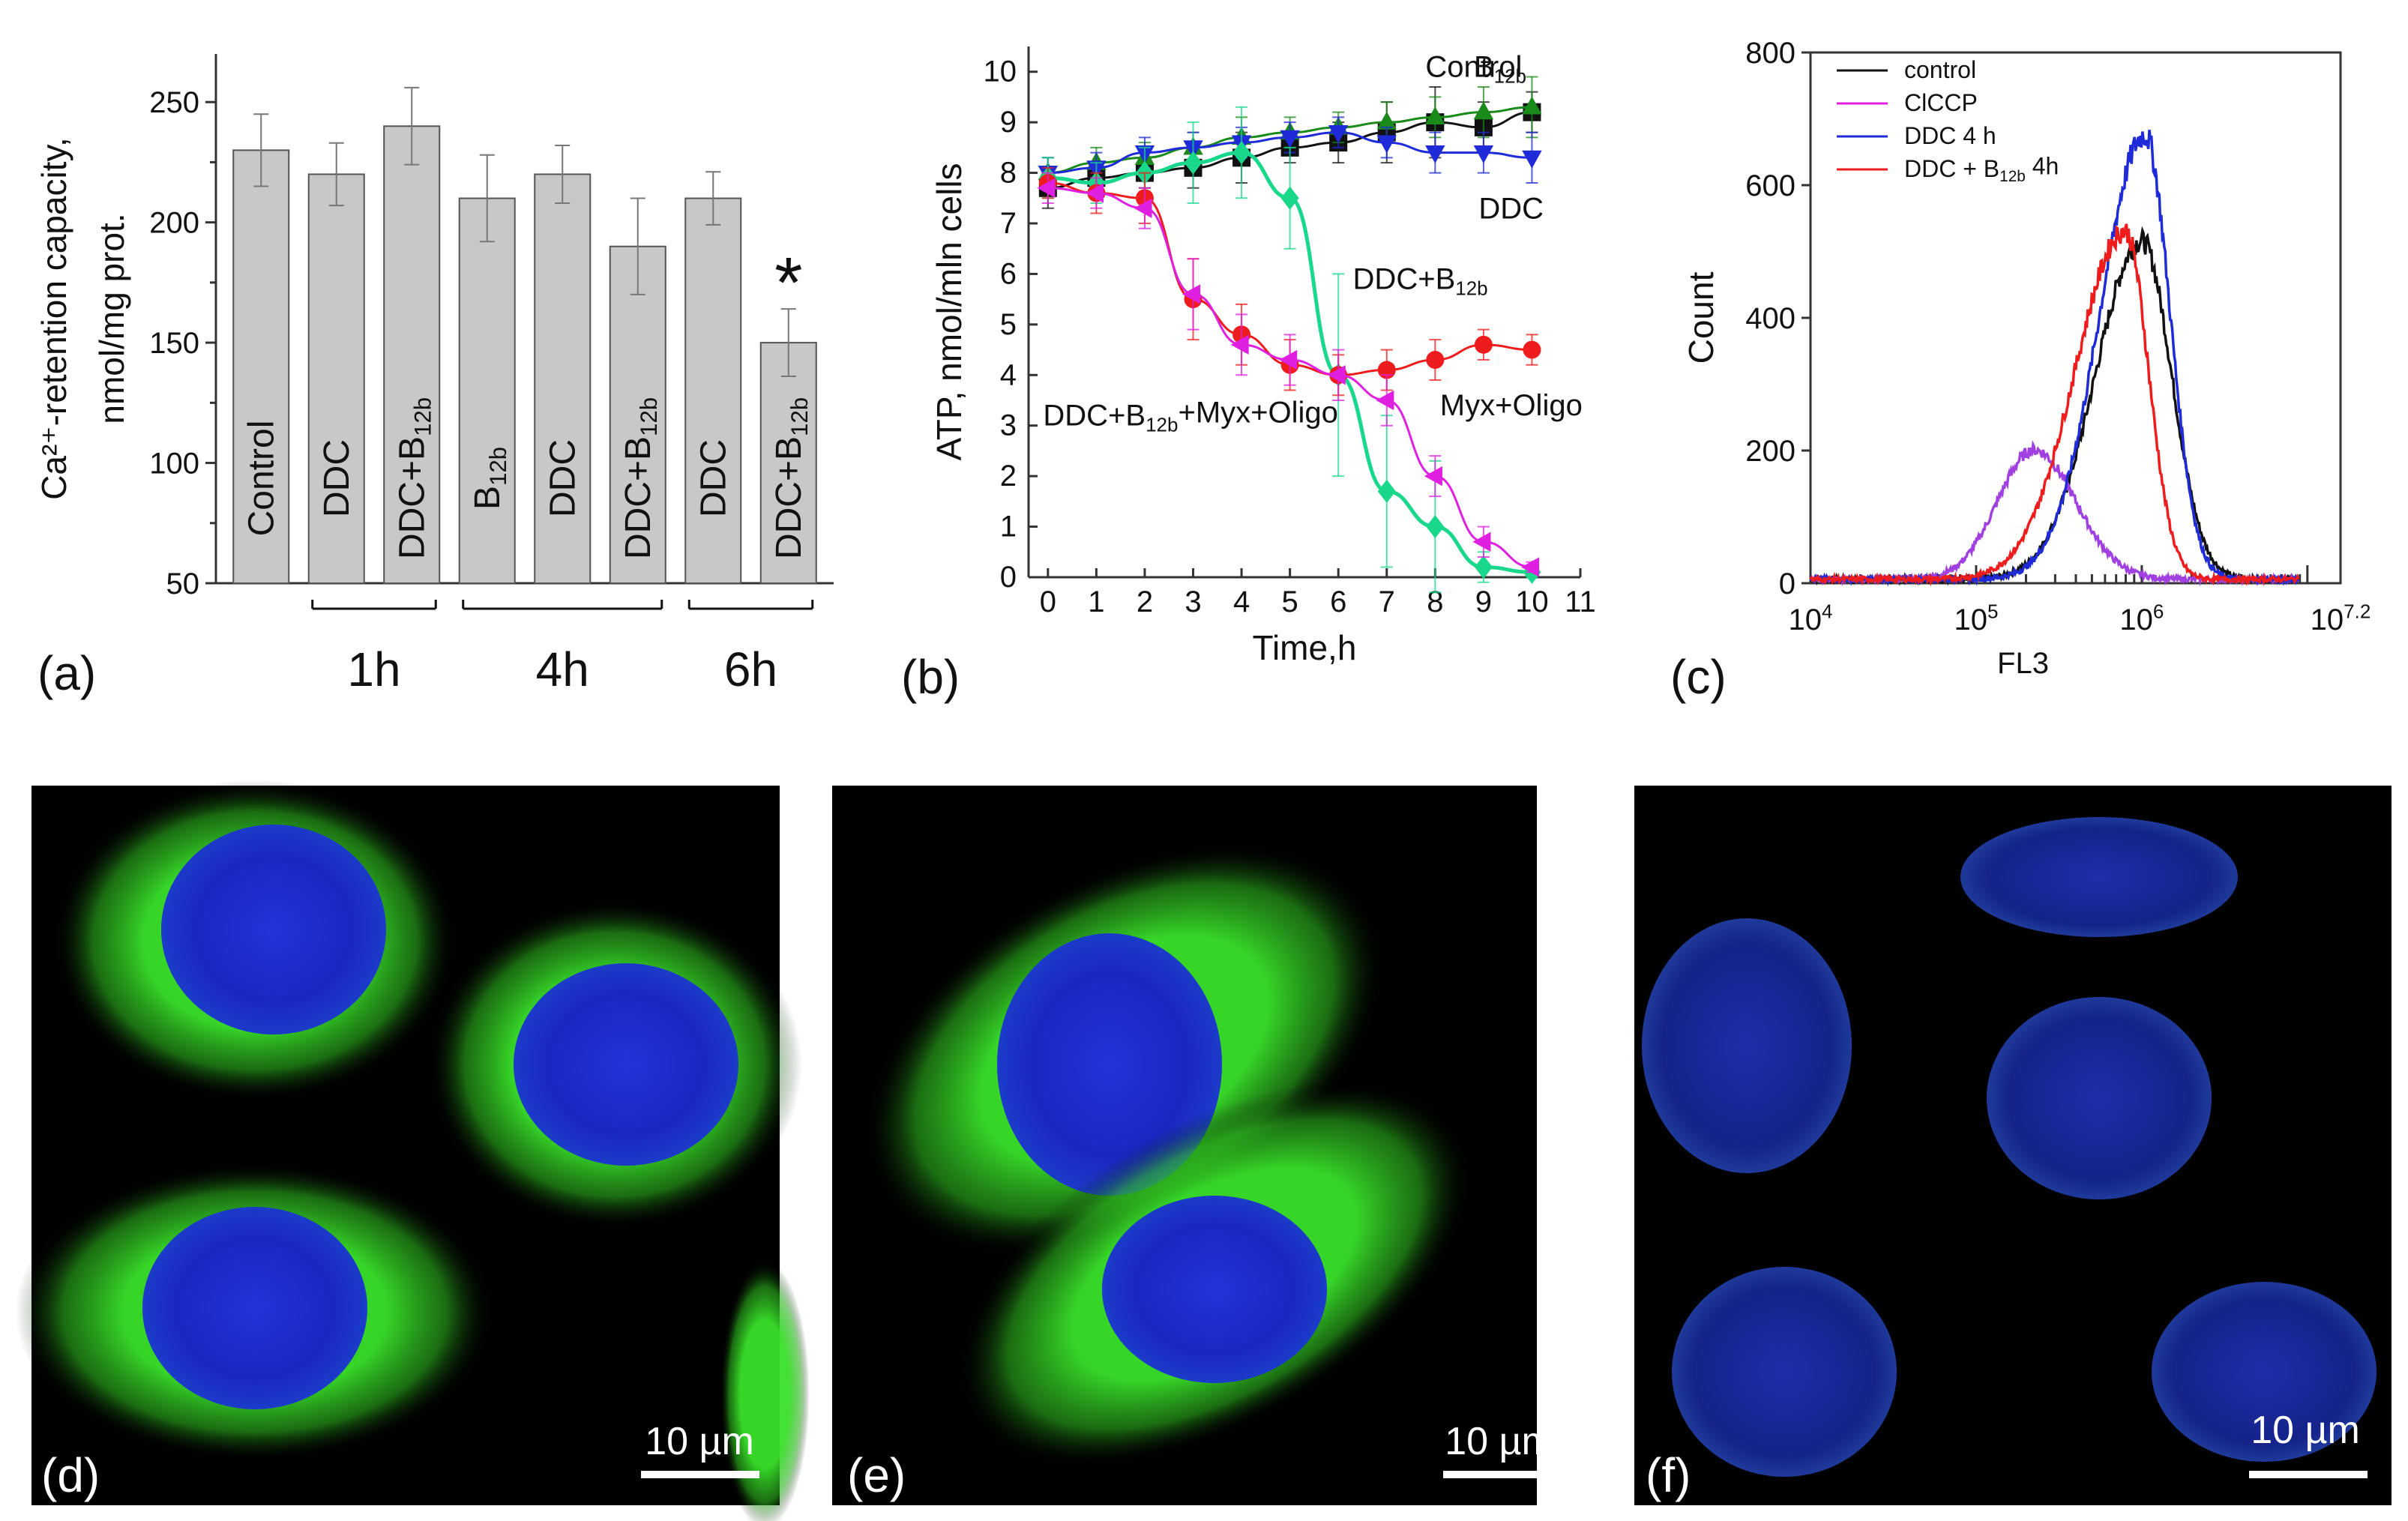 The height and width of the screenshot is (1521, 2408). I want to click on histogram-ddc-b12b-4h, so click(2054, 405).